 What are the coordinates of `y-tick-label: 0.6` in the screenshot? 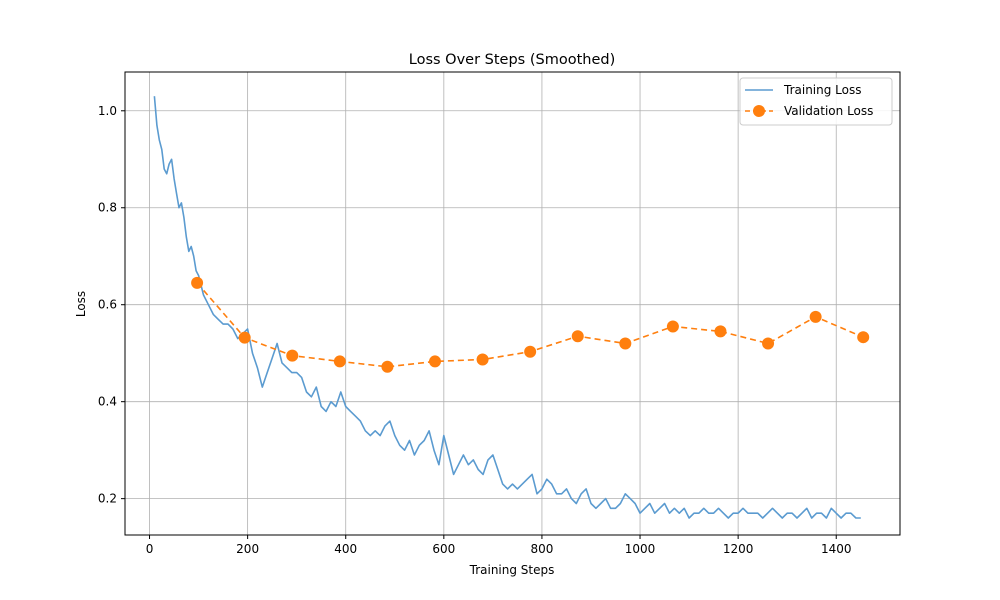 It's located at (107, 305).